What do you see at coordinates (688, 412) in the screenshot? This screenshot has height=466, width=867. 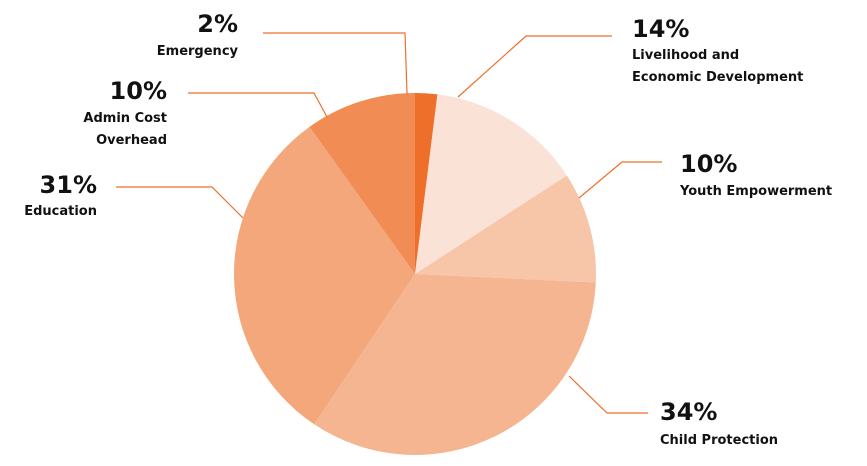 I see `slice-percent-label-3: 34%` at bounding box center [688, 412].